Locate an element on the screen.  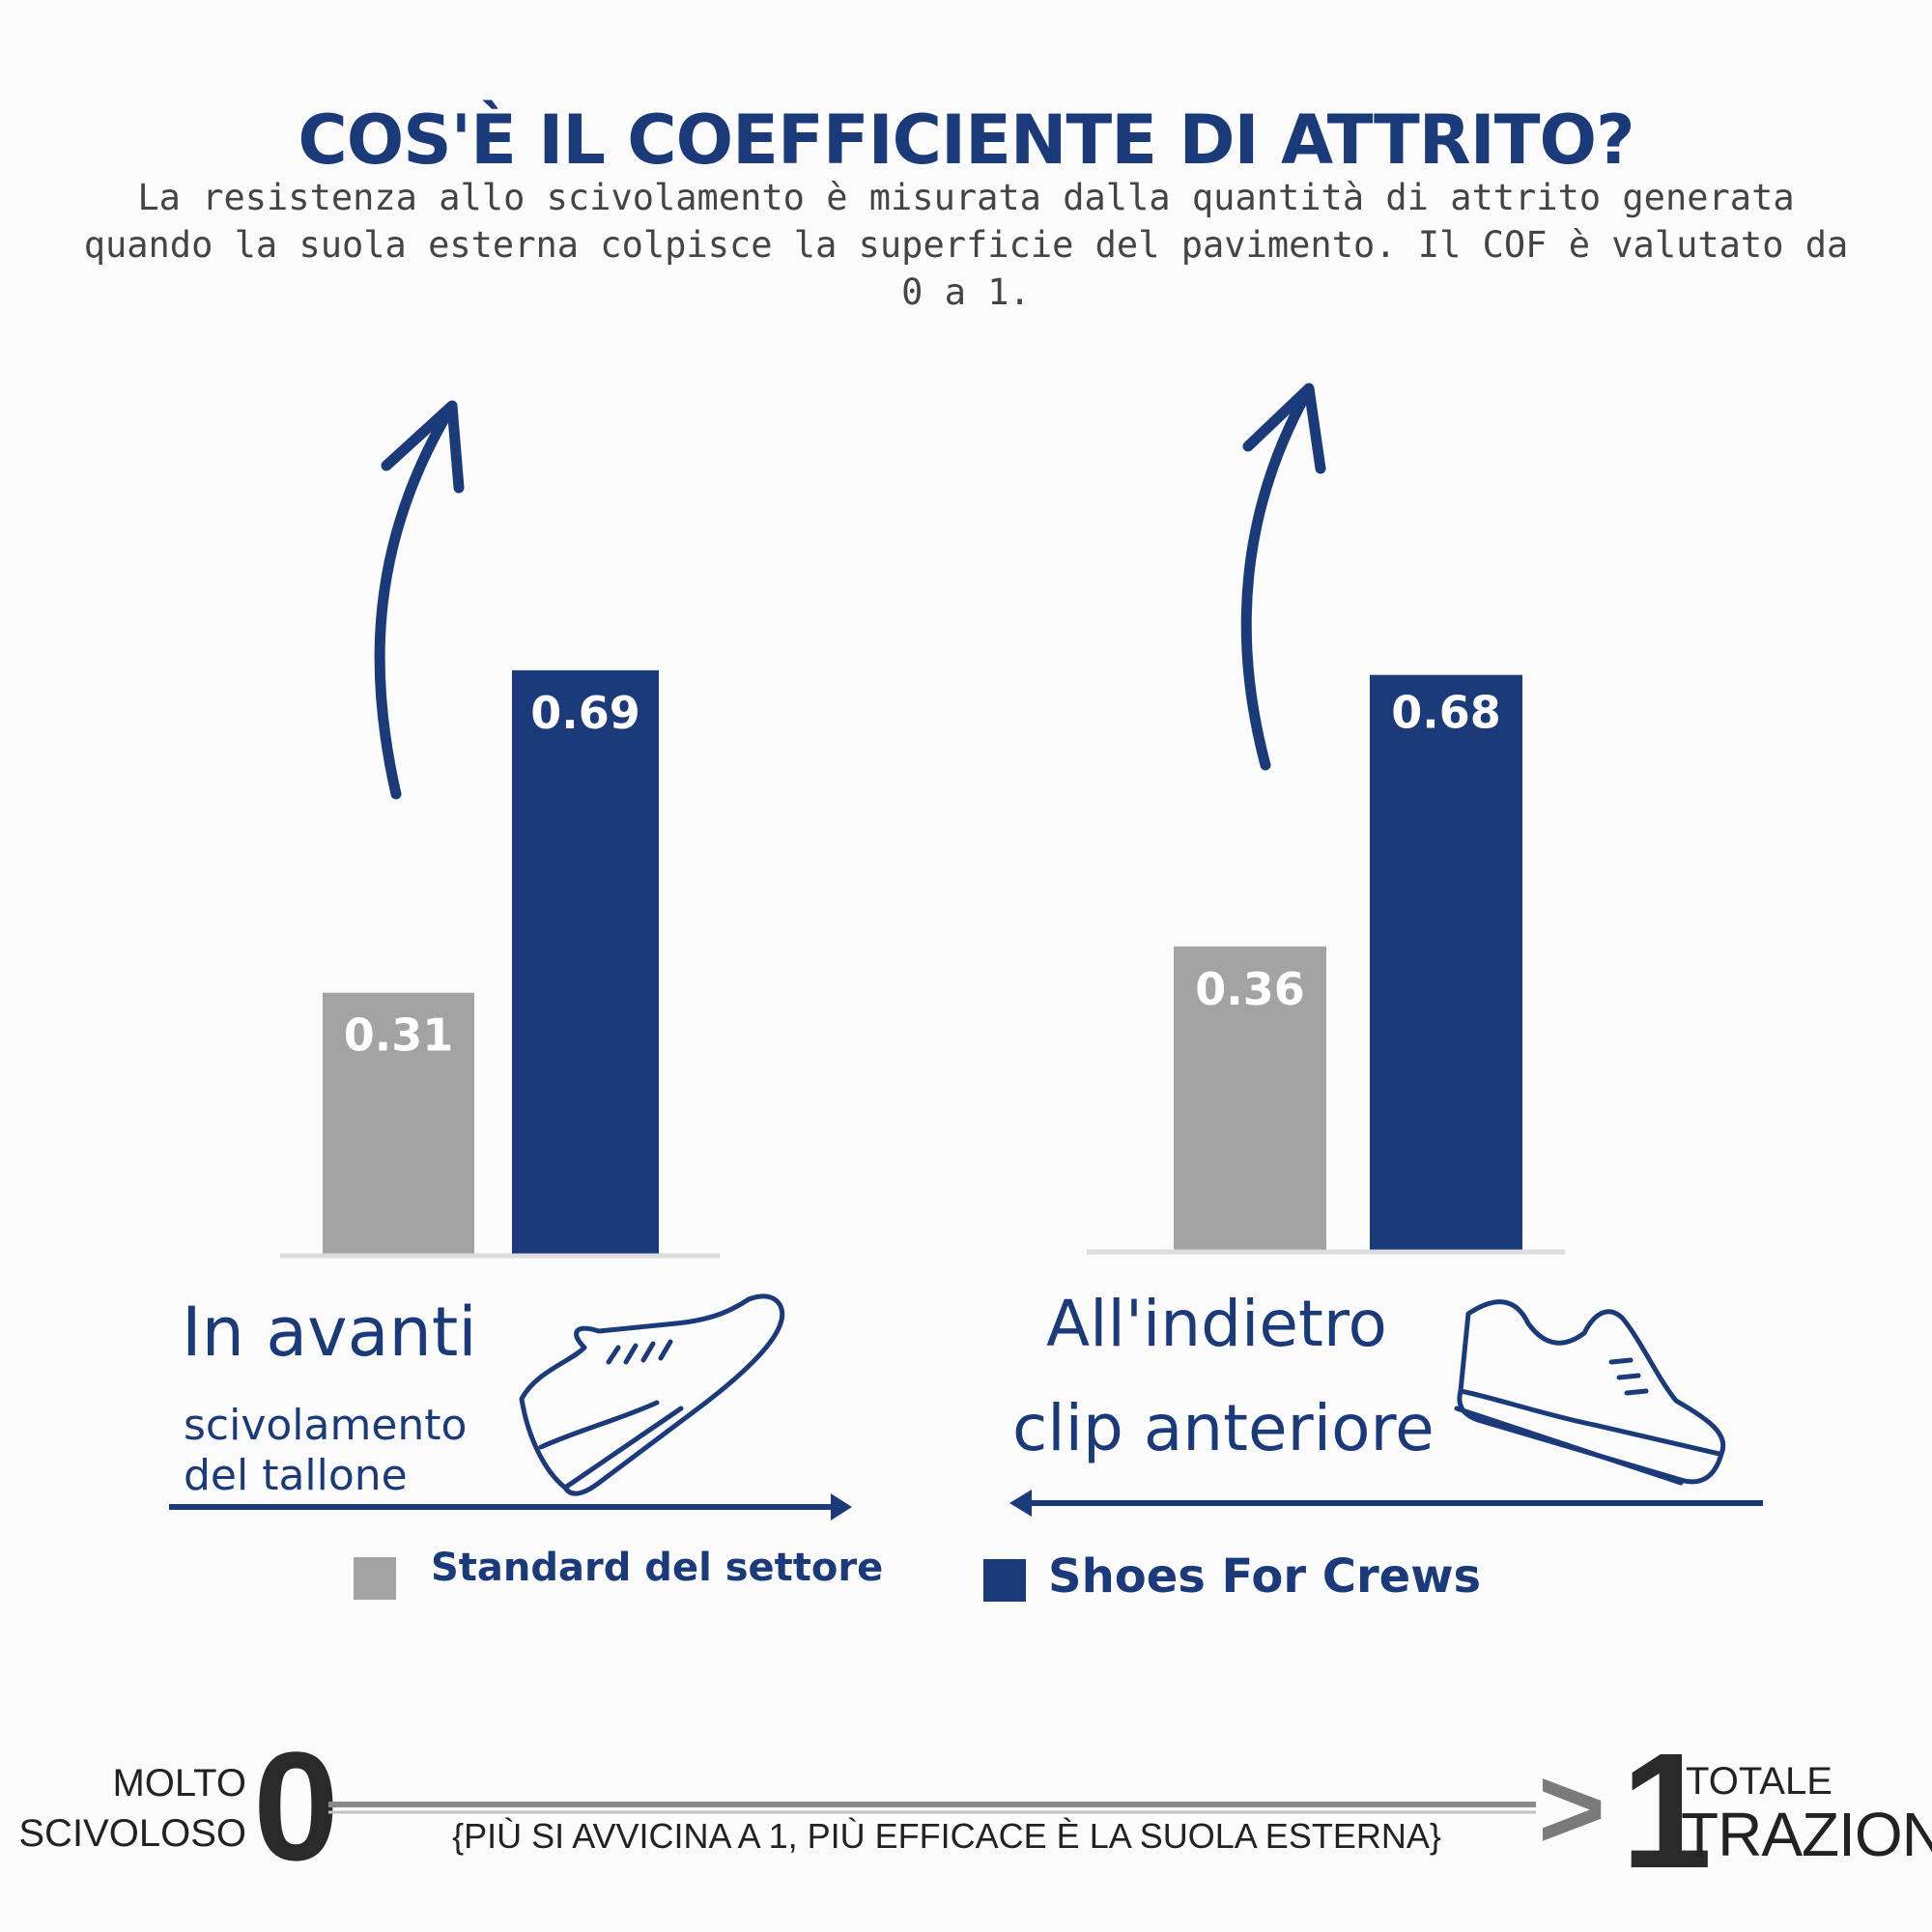
group-subtitle-backward: clip anteriore is located at coordinates (1223, 1428).